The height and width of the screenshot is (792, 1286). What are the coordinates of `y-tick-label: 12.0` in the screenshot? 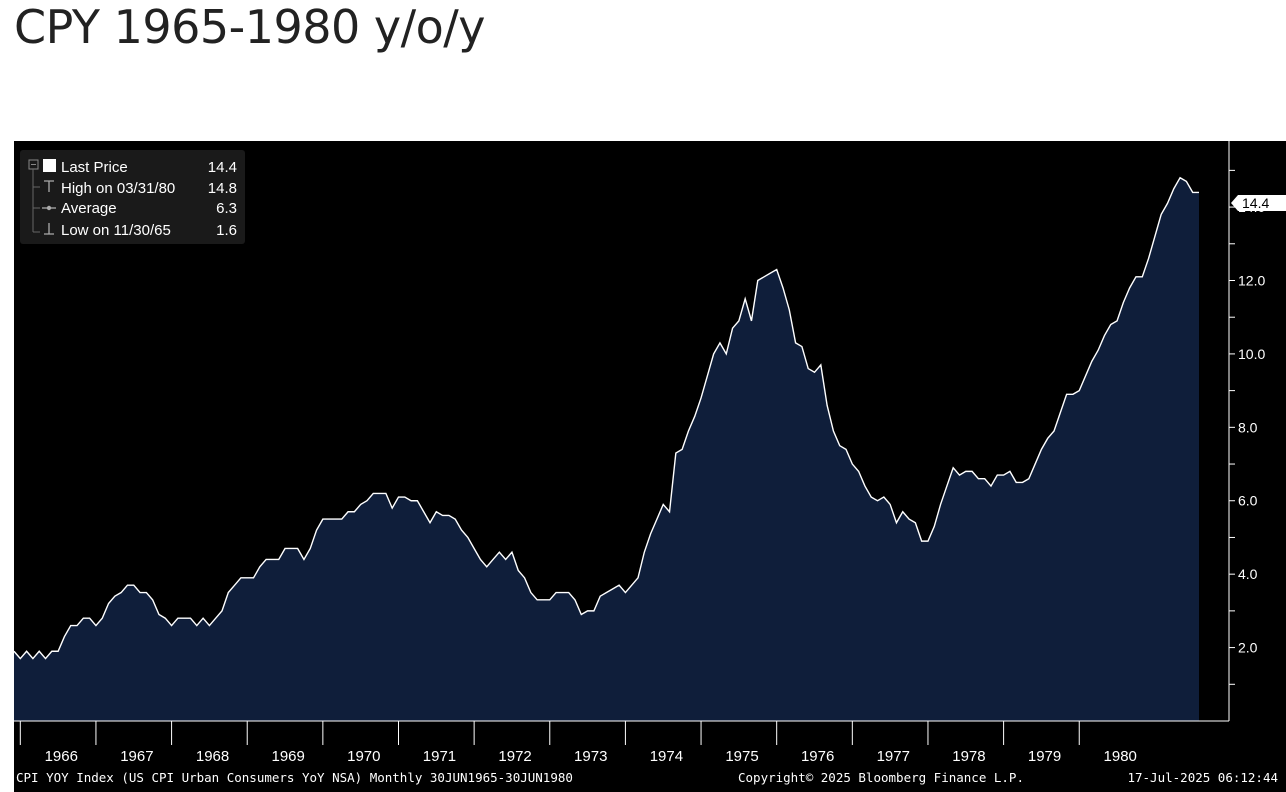 It's located at (1251, 280).